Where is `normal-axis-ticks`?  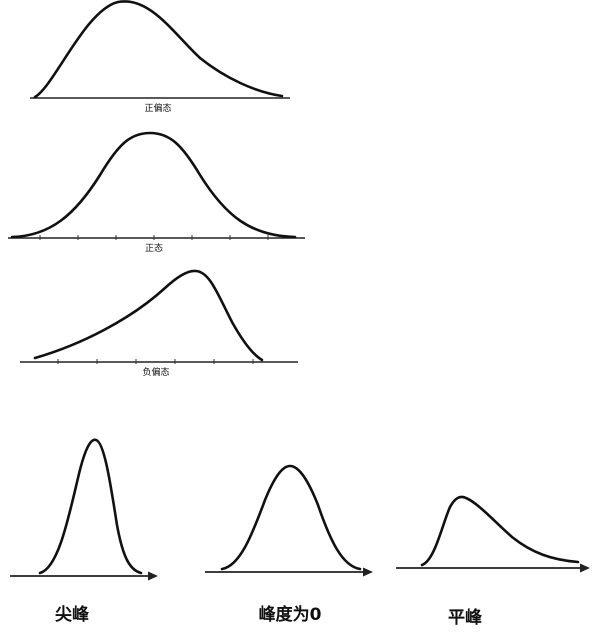 normal-axis-ticks is located at coordinates (154, 237).